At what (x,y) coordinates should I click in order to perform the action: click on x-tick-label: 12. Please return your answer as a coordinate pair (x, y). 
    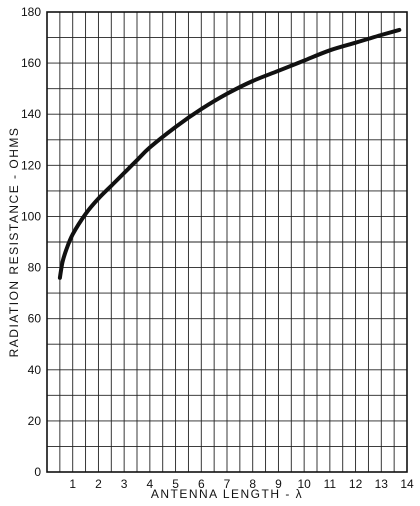
    Looking at the image, I should click on (356, 484).